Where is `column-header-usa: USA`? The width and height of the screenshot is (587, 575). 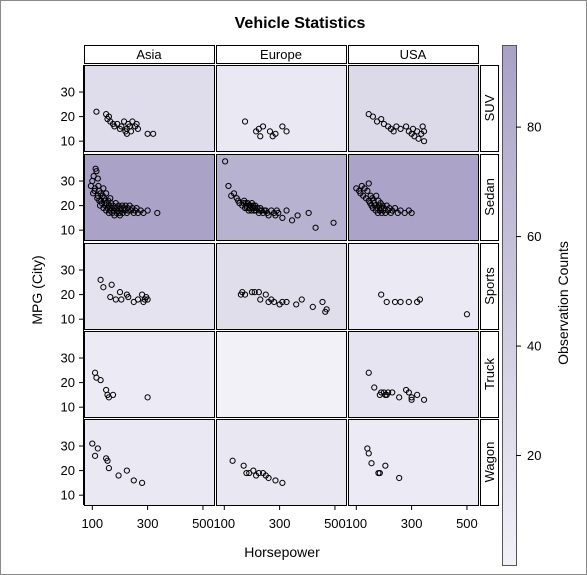
column-header-usa: USA is located at coordinates (413, 54).